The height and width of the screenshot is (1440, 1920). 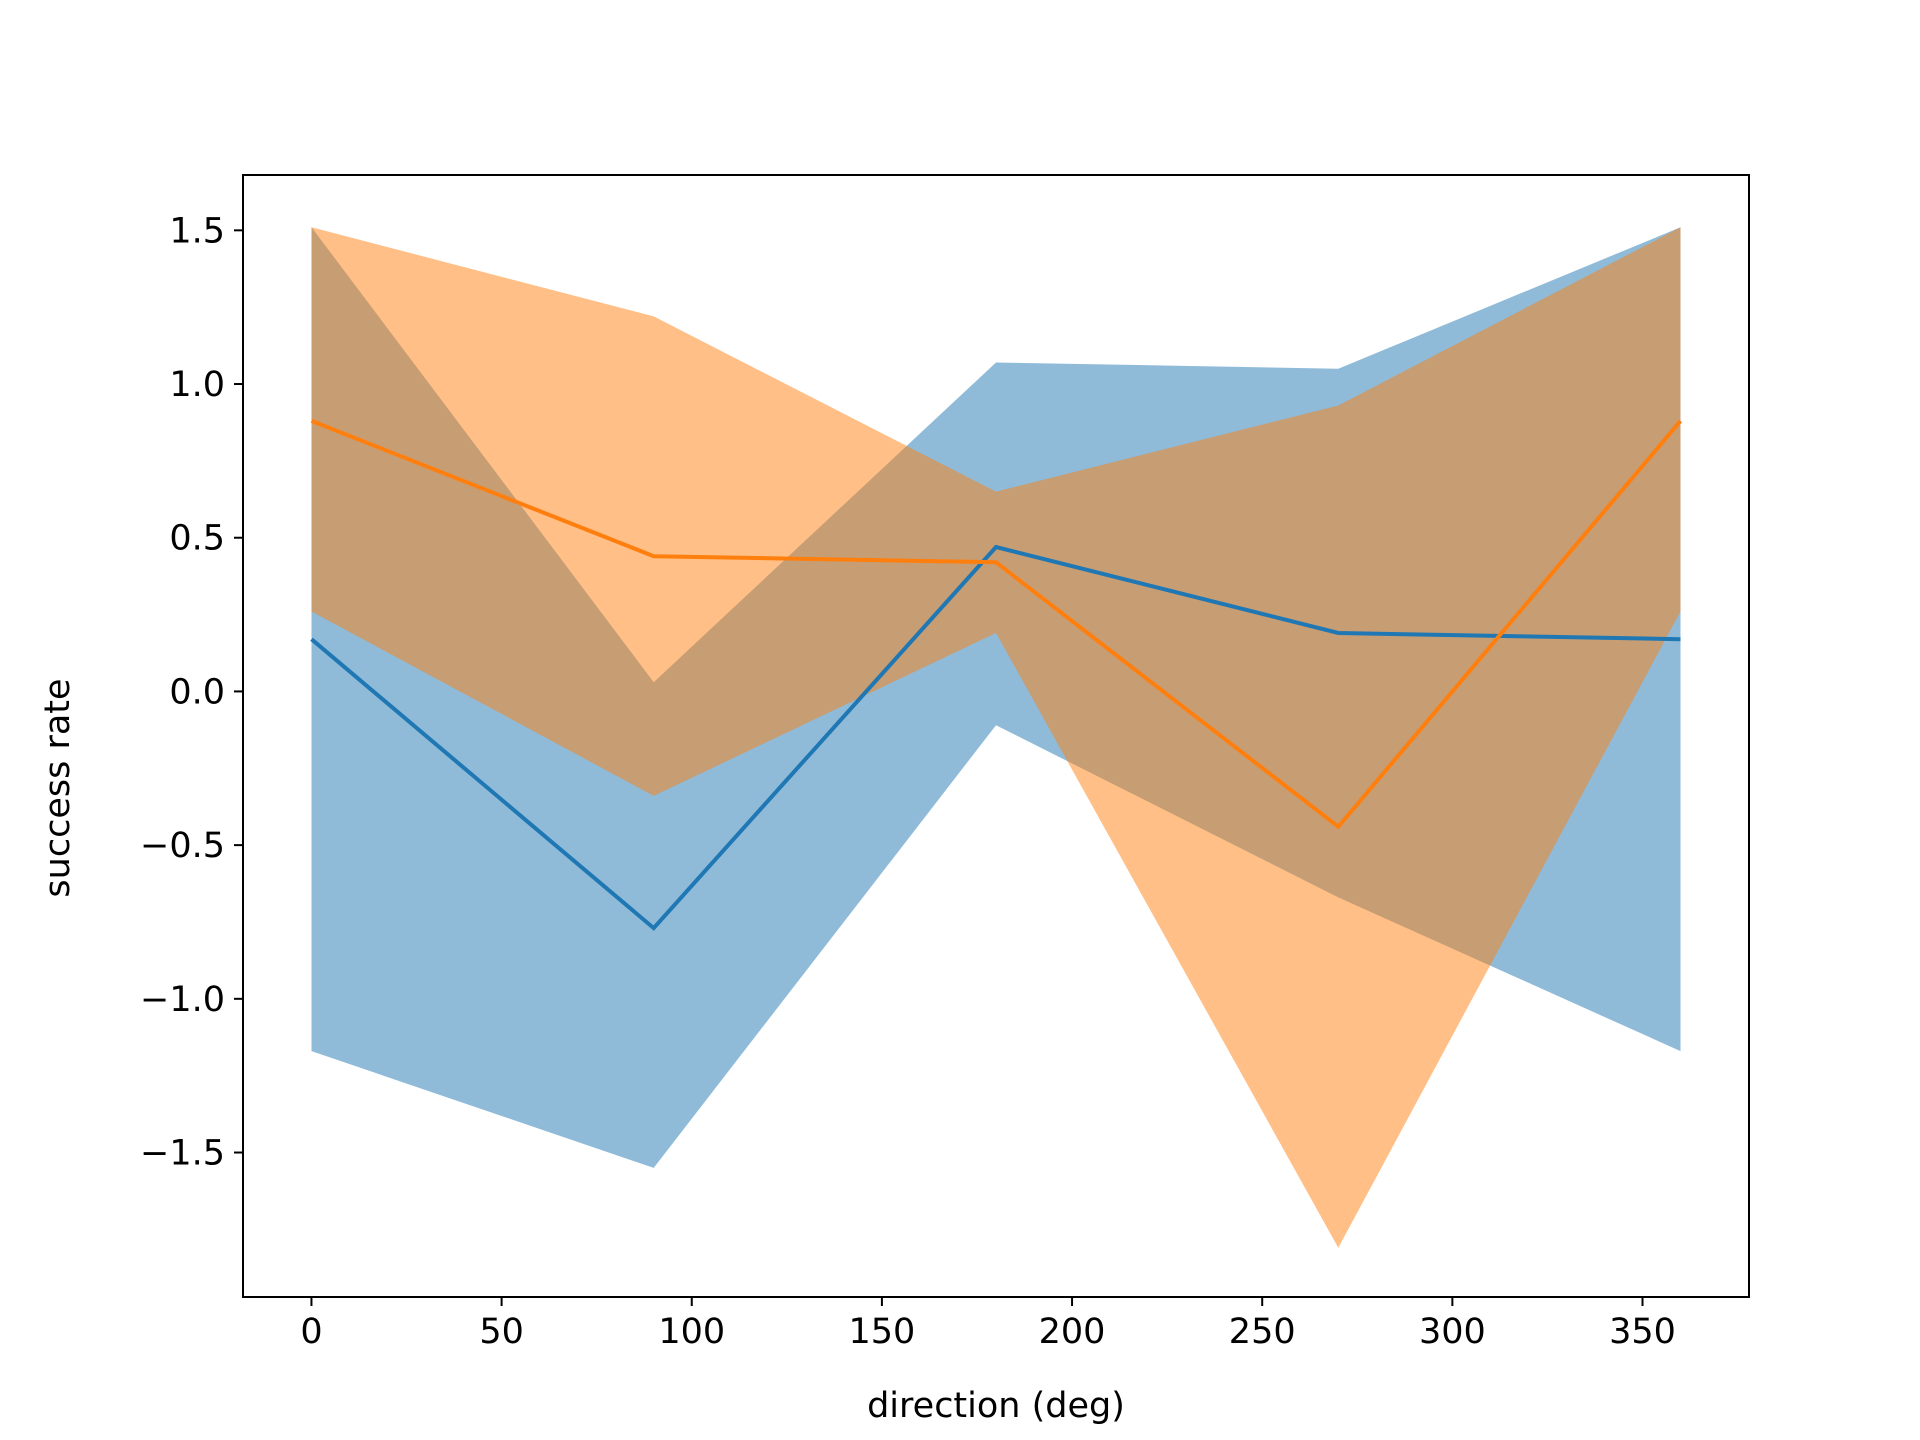 I want to click on x-tick-label: 150, so click(x=882, y=1332).